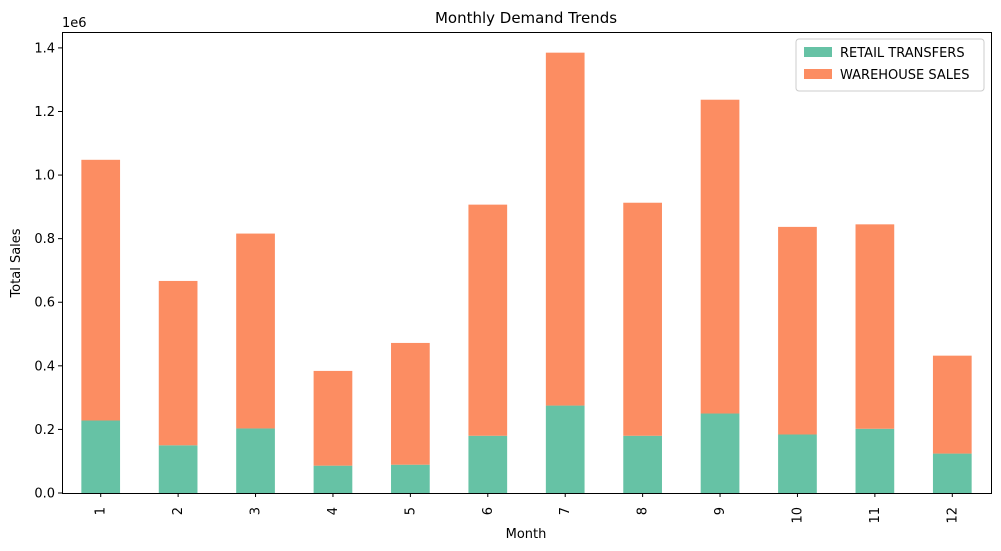  Describe the element at coordinates (720, 511) in the screenshot. I see `x-tick-label: 9` at that location.